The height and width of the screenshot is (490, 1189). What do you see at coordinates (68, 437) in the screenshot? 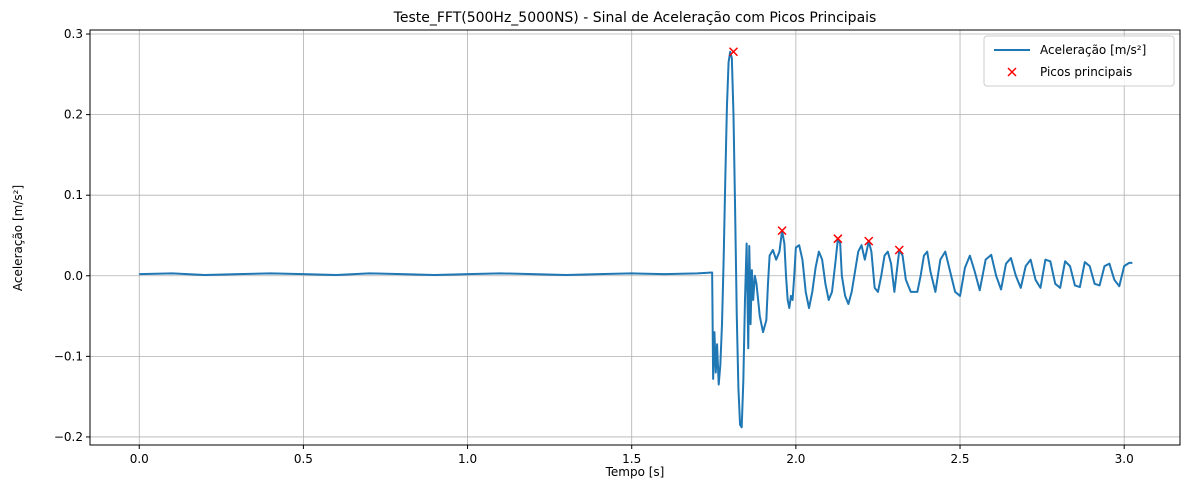
I see `y-tick-label: −0.2` at bounding box center [68, 437].